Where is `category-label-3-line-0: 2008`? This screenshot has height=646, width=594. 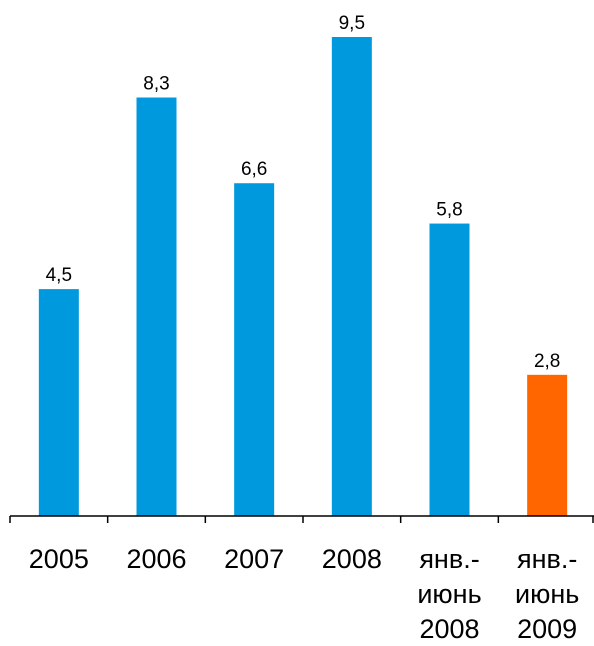
category-label-3-line-0: 2008 is located at coordinates (352, 559).